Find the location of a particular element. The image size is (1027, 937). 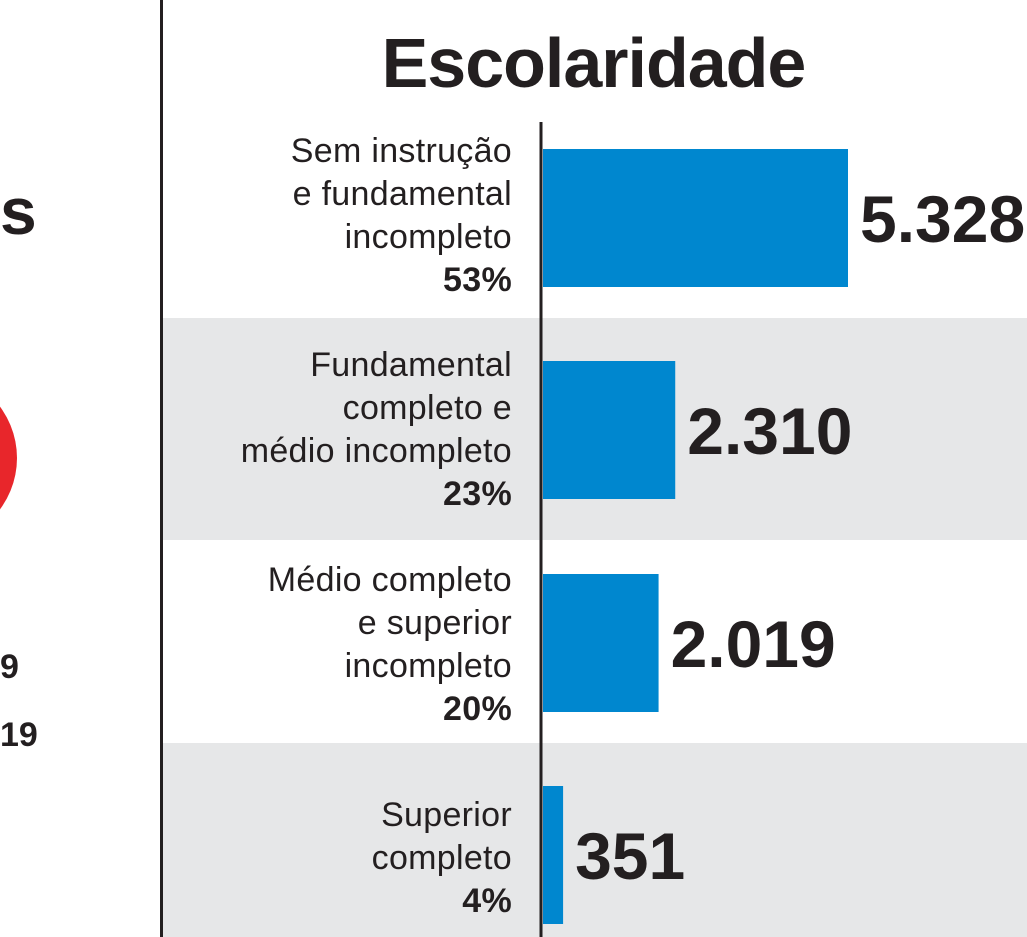

percentage-label: 4% is located at coordinates (487, 901).